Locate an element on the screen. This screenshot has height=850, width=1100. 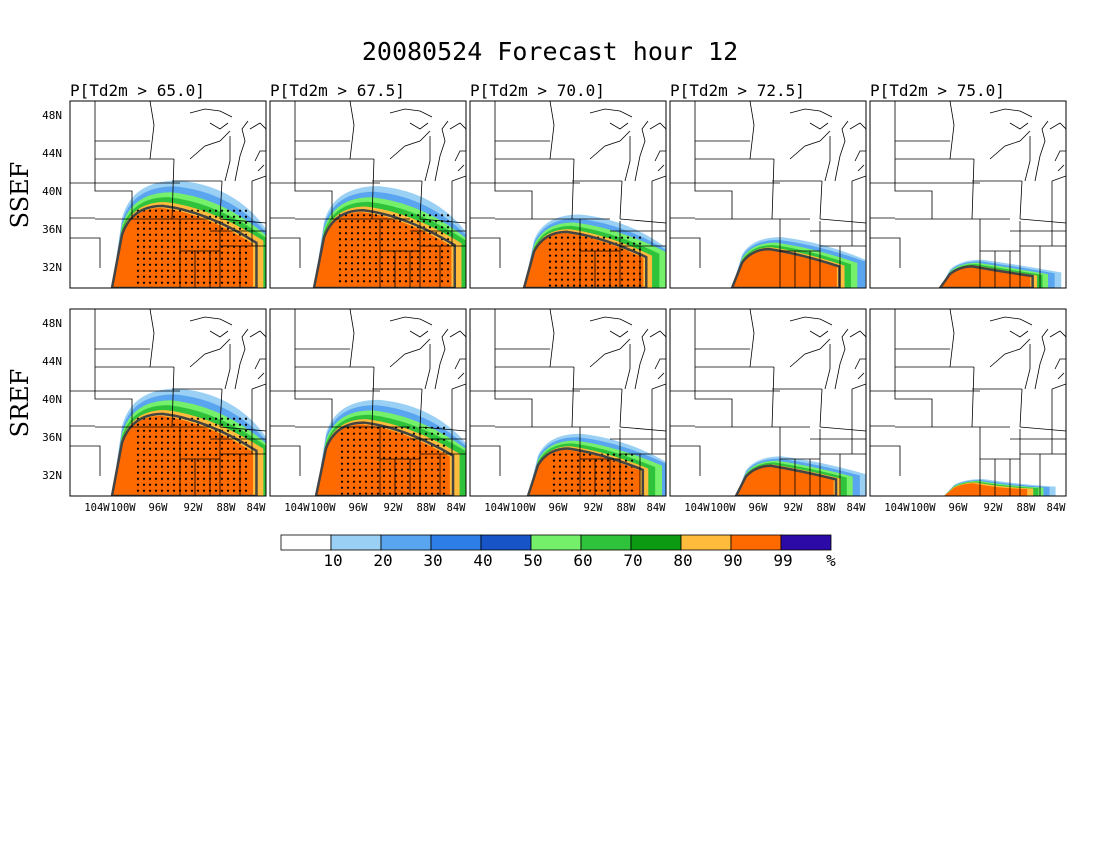
colorbar-tick-label: 60 is located at coordinates (582, 560).